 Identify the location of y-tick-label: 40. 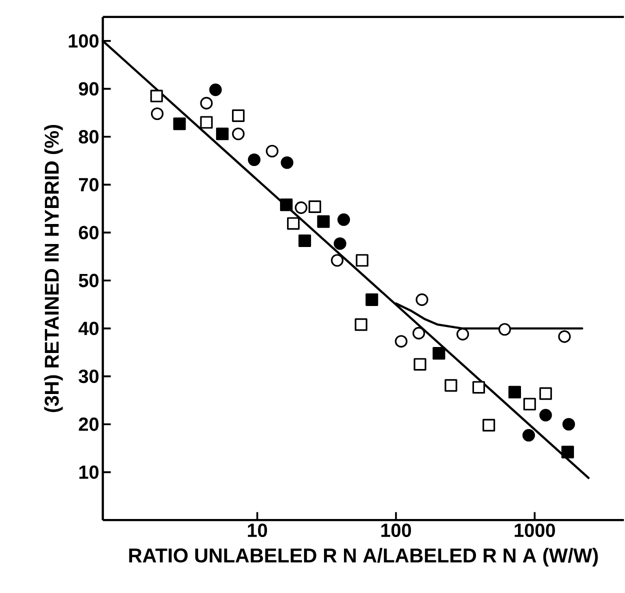
(88, 329).